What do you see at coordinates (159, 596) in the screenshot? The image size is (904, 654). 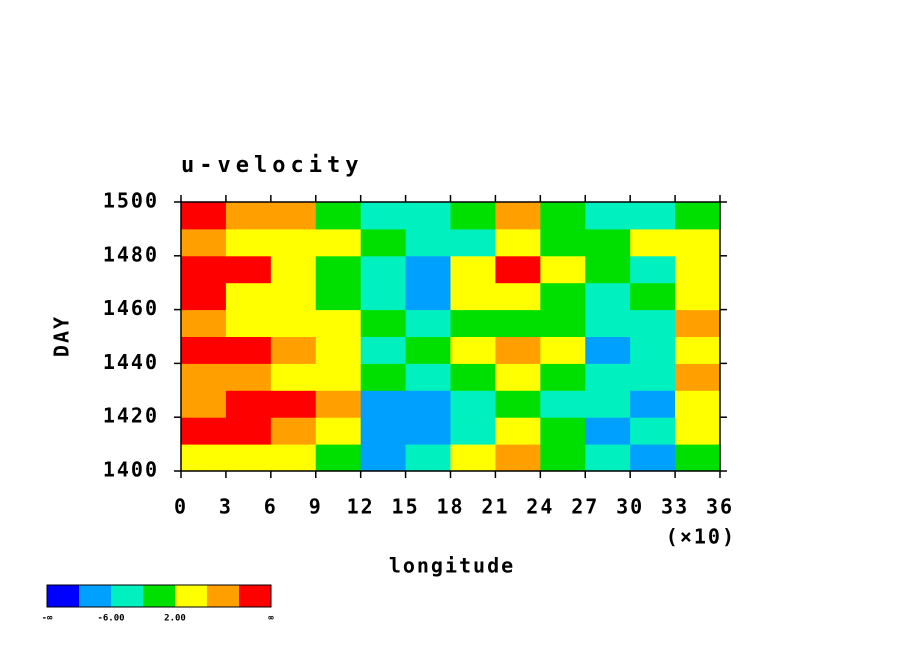 I see `colorbar-frame` at bounding box center [159, 596].